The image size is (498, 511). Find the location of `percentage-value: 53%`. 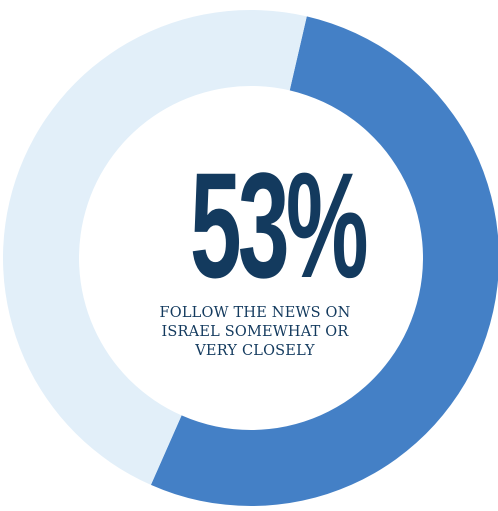

percentage-value: 53% is located at coordinates (279, 225).